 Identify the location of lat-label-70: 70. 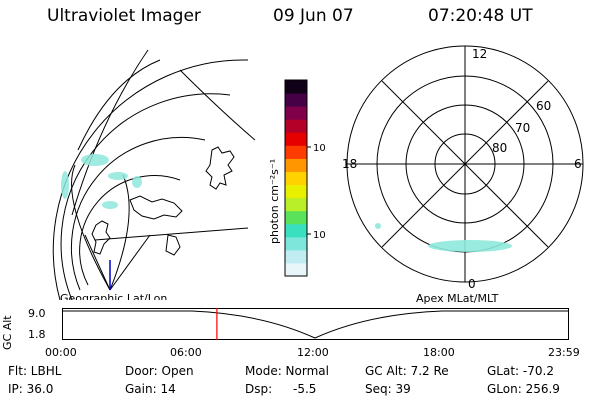
(522, 128).